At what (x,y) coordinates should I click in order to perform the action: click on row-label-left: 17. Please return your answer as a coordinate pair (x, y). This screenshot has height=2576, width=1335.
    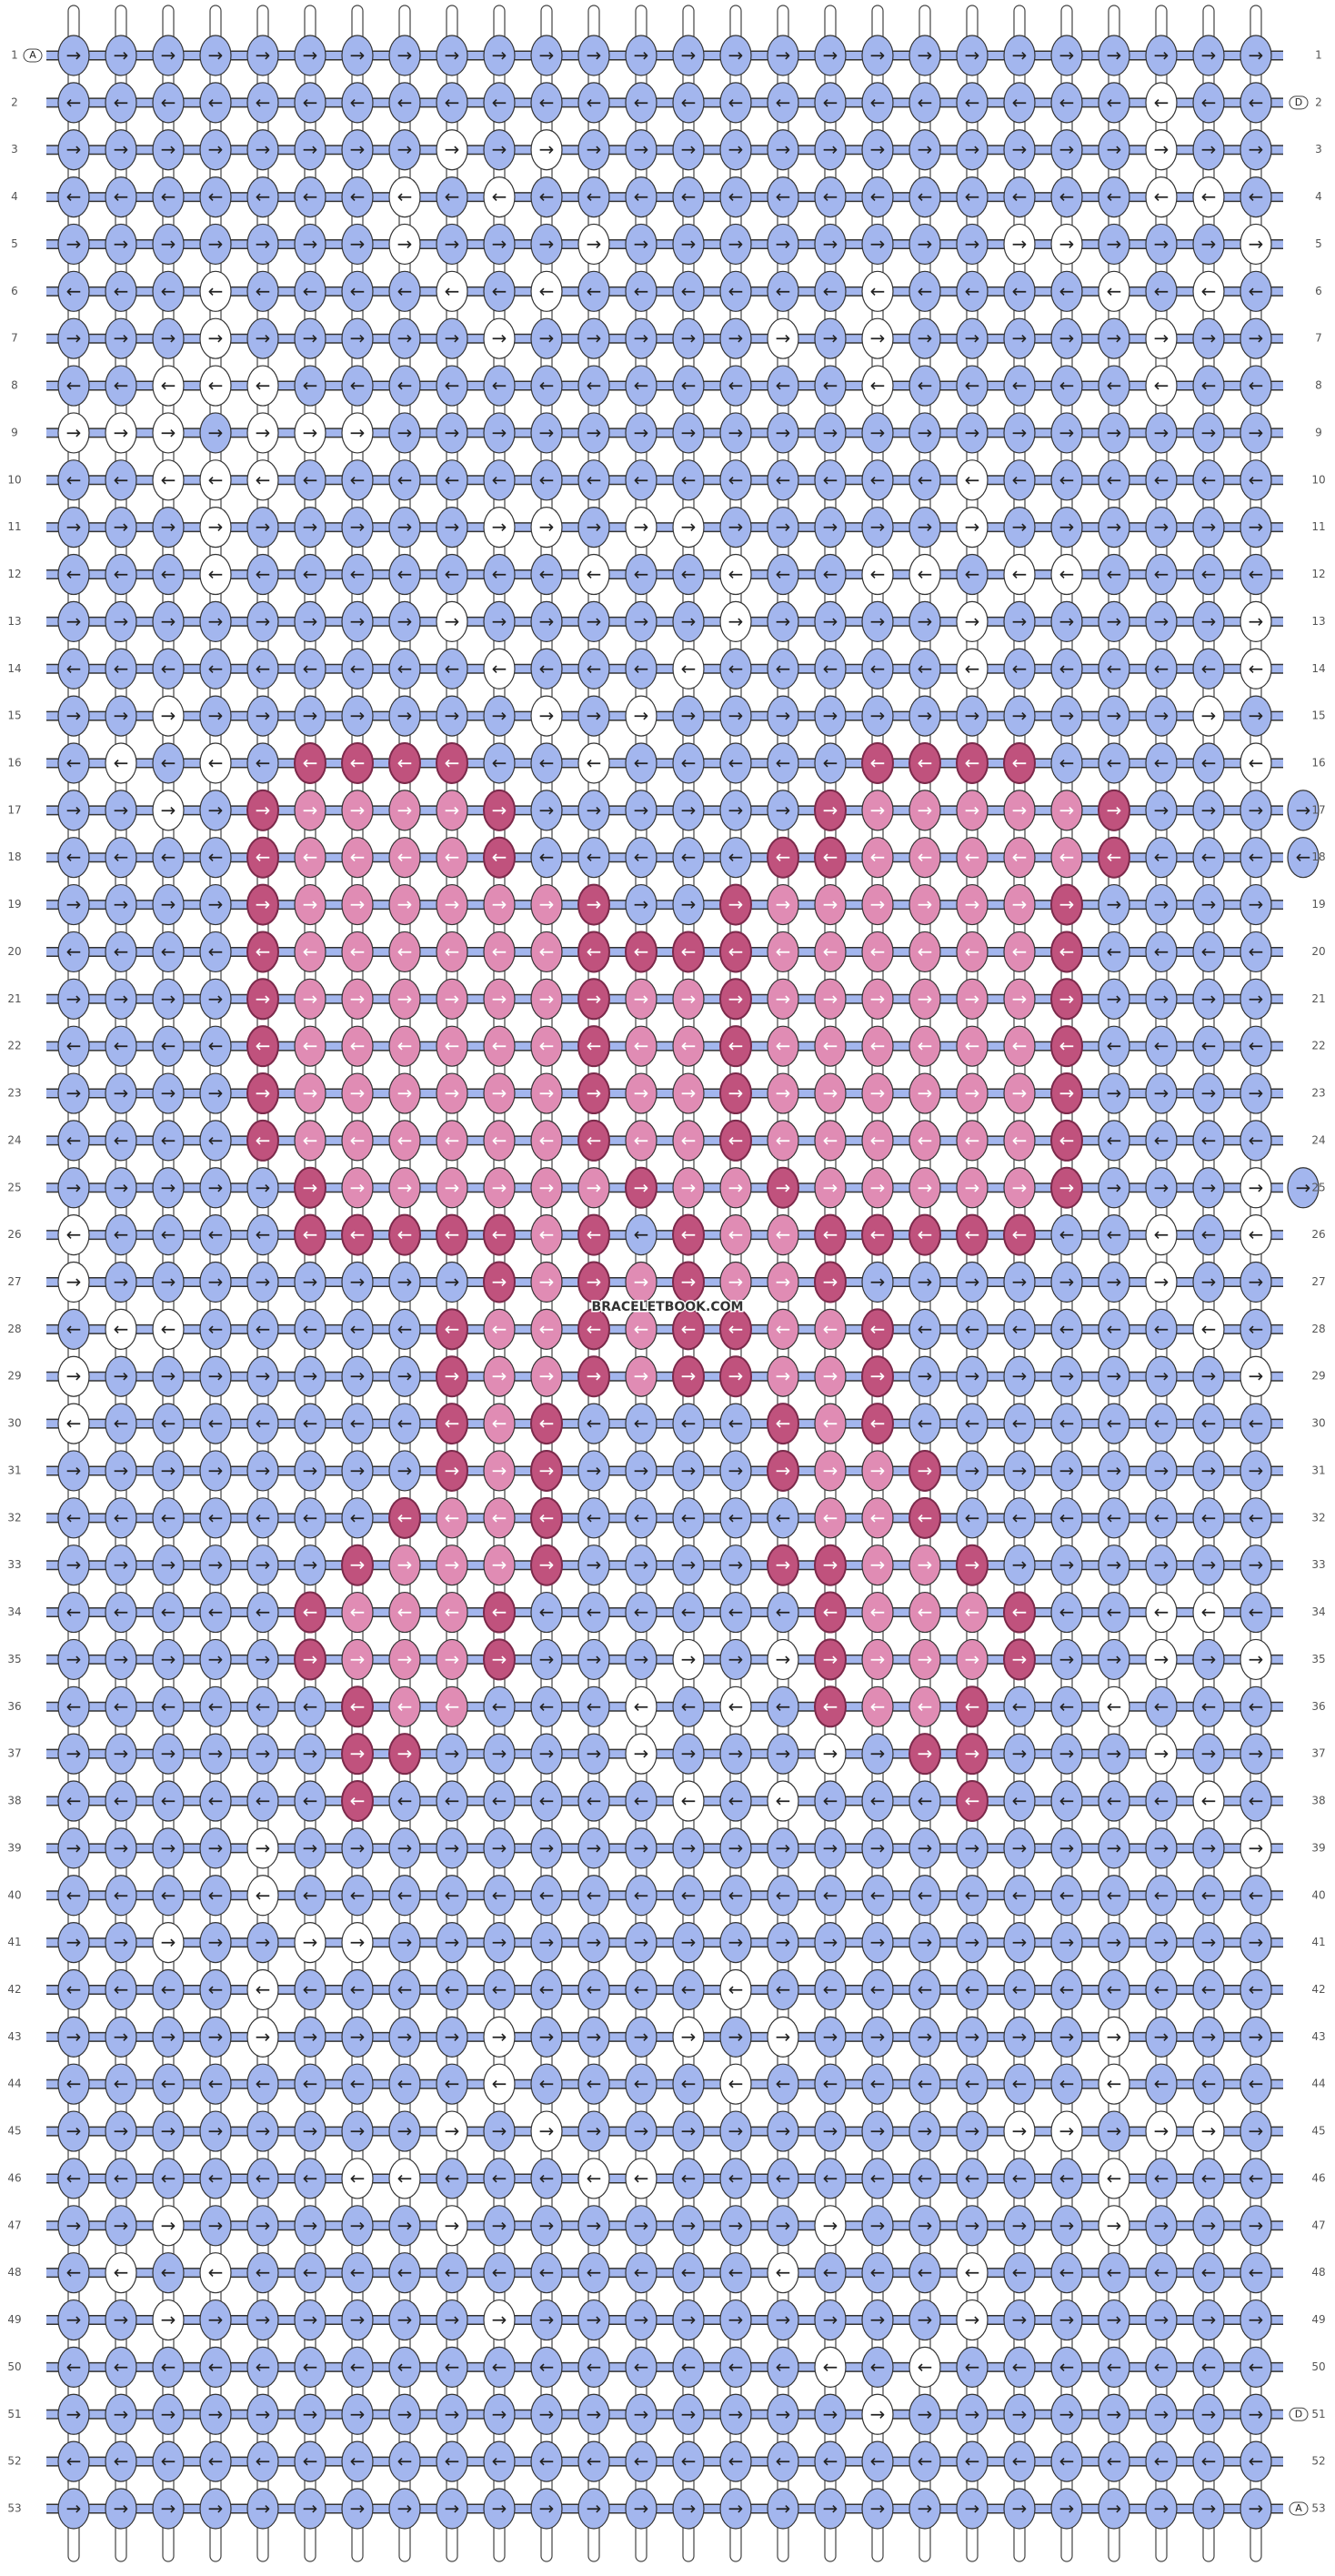
    Looking at the image, I should click on (14, 809).